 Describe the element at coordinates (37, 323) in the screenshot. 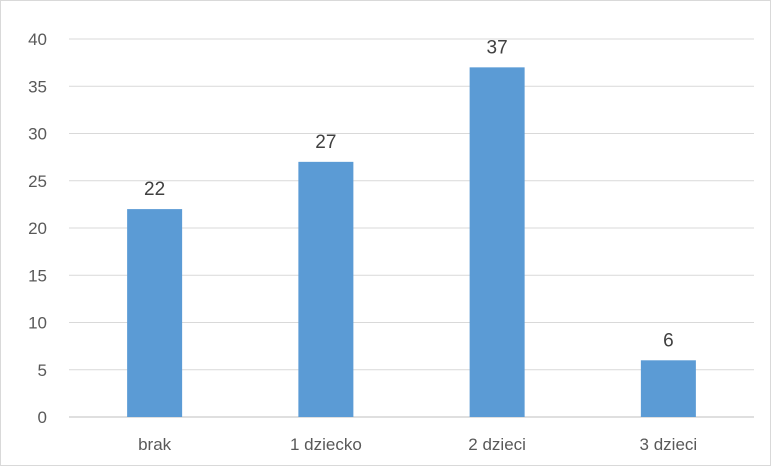

I see `y-tick-label: 10` at that location.